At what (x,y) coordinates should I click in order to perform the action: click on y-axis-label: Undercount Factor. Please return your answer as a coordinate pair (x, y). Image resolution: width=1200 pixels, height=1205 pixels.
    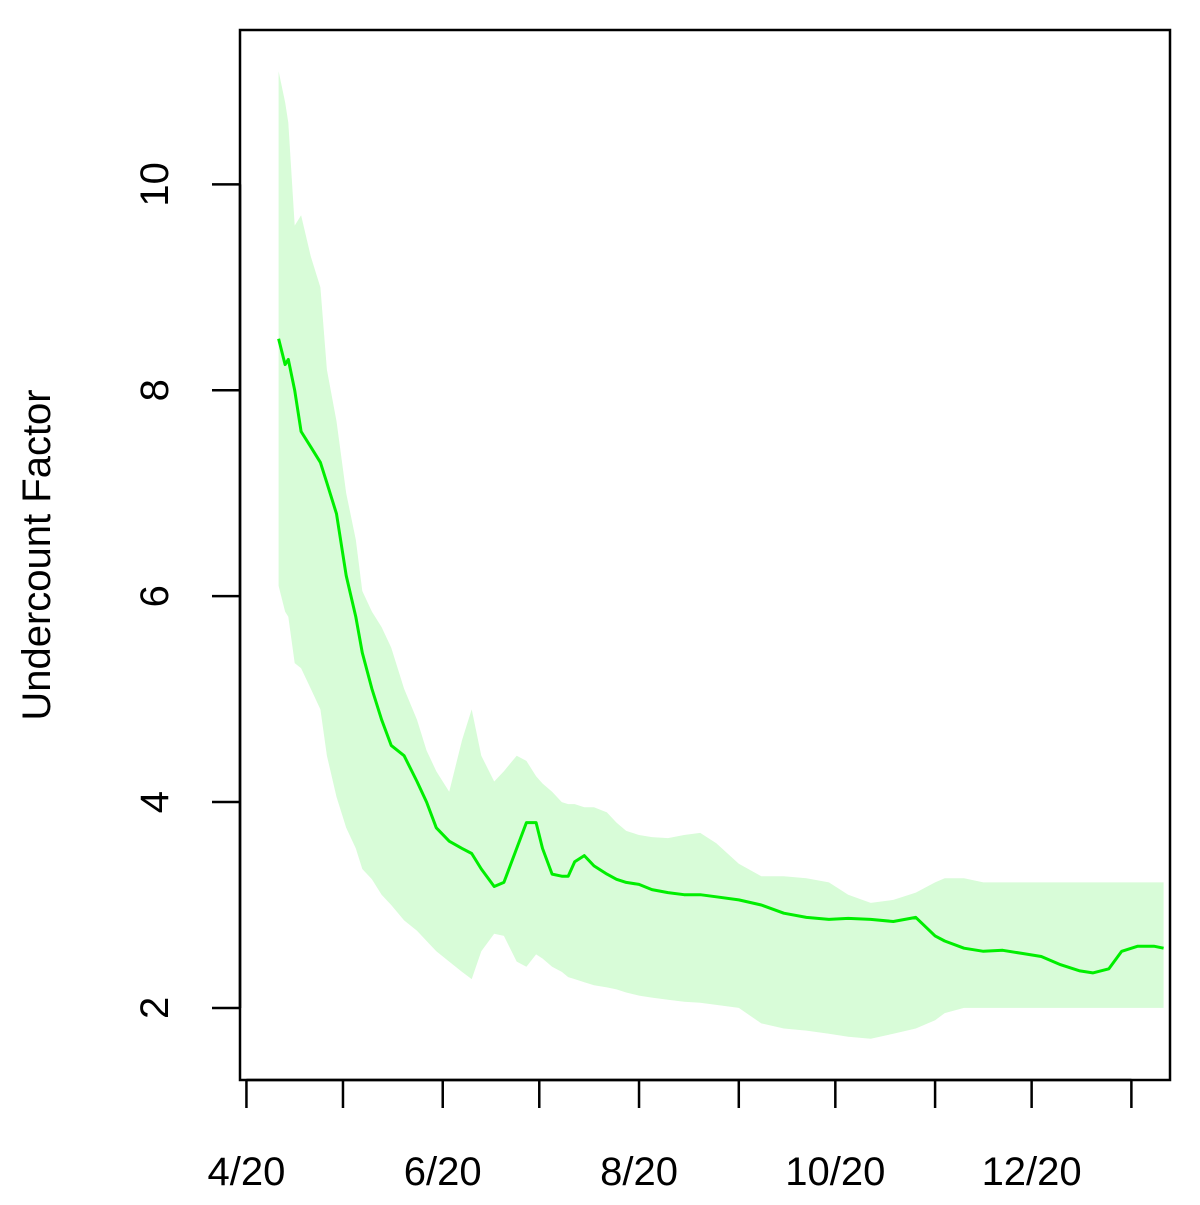
    Looking at the image, I should click on (37, 554).